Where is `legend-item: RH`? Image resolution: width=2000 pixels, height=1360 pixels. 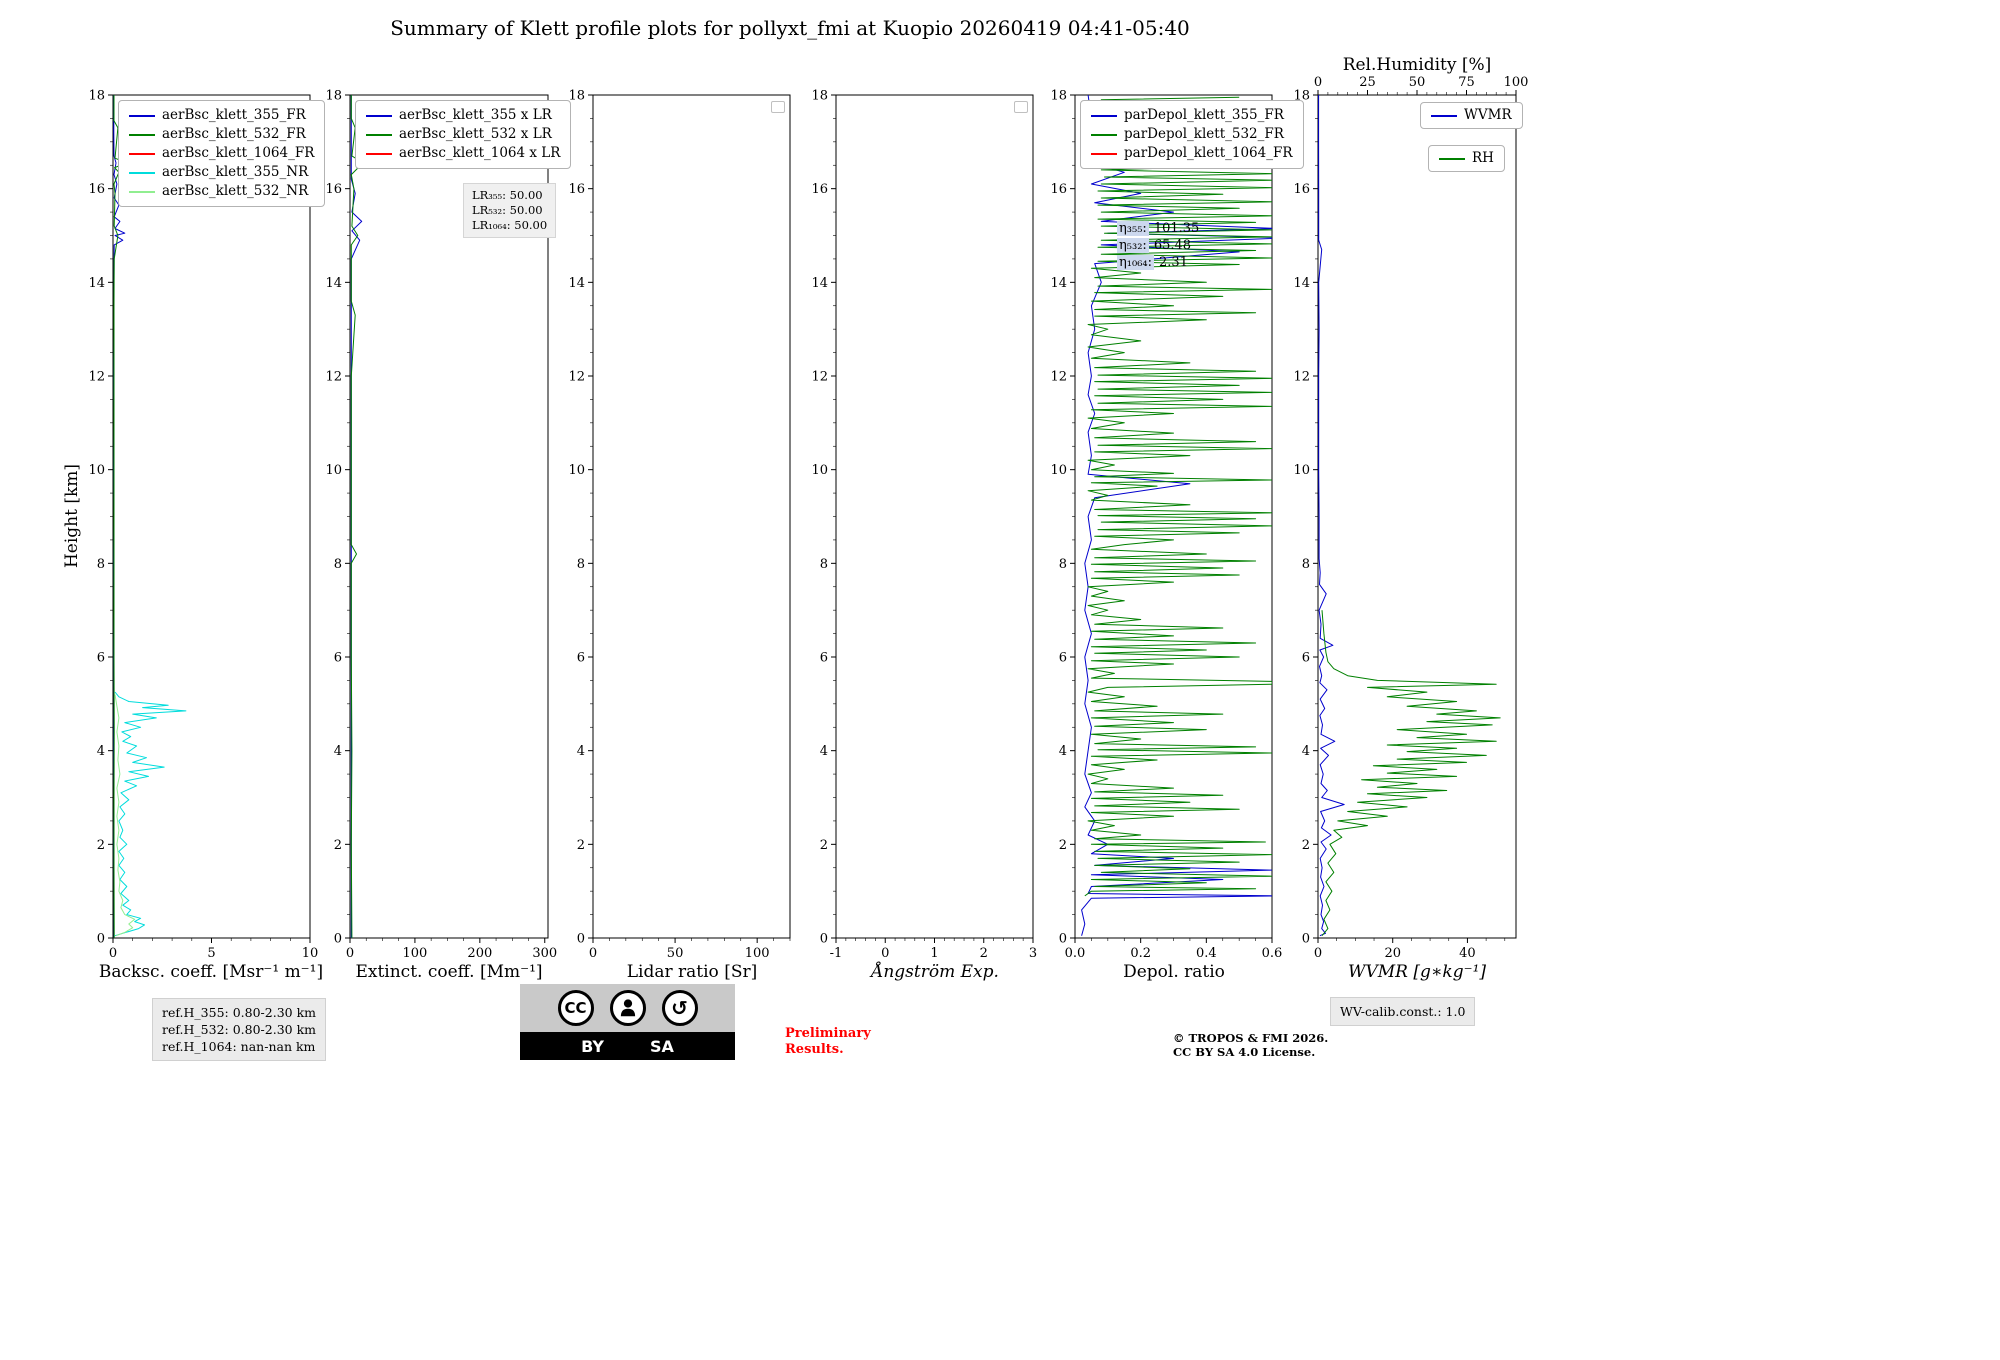 legend-item: RH is located at coordinates (1466, 158).